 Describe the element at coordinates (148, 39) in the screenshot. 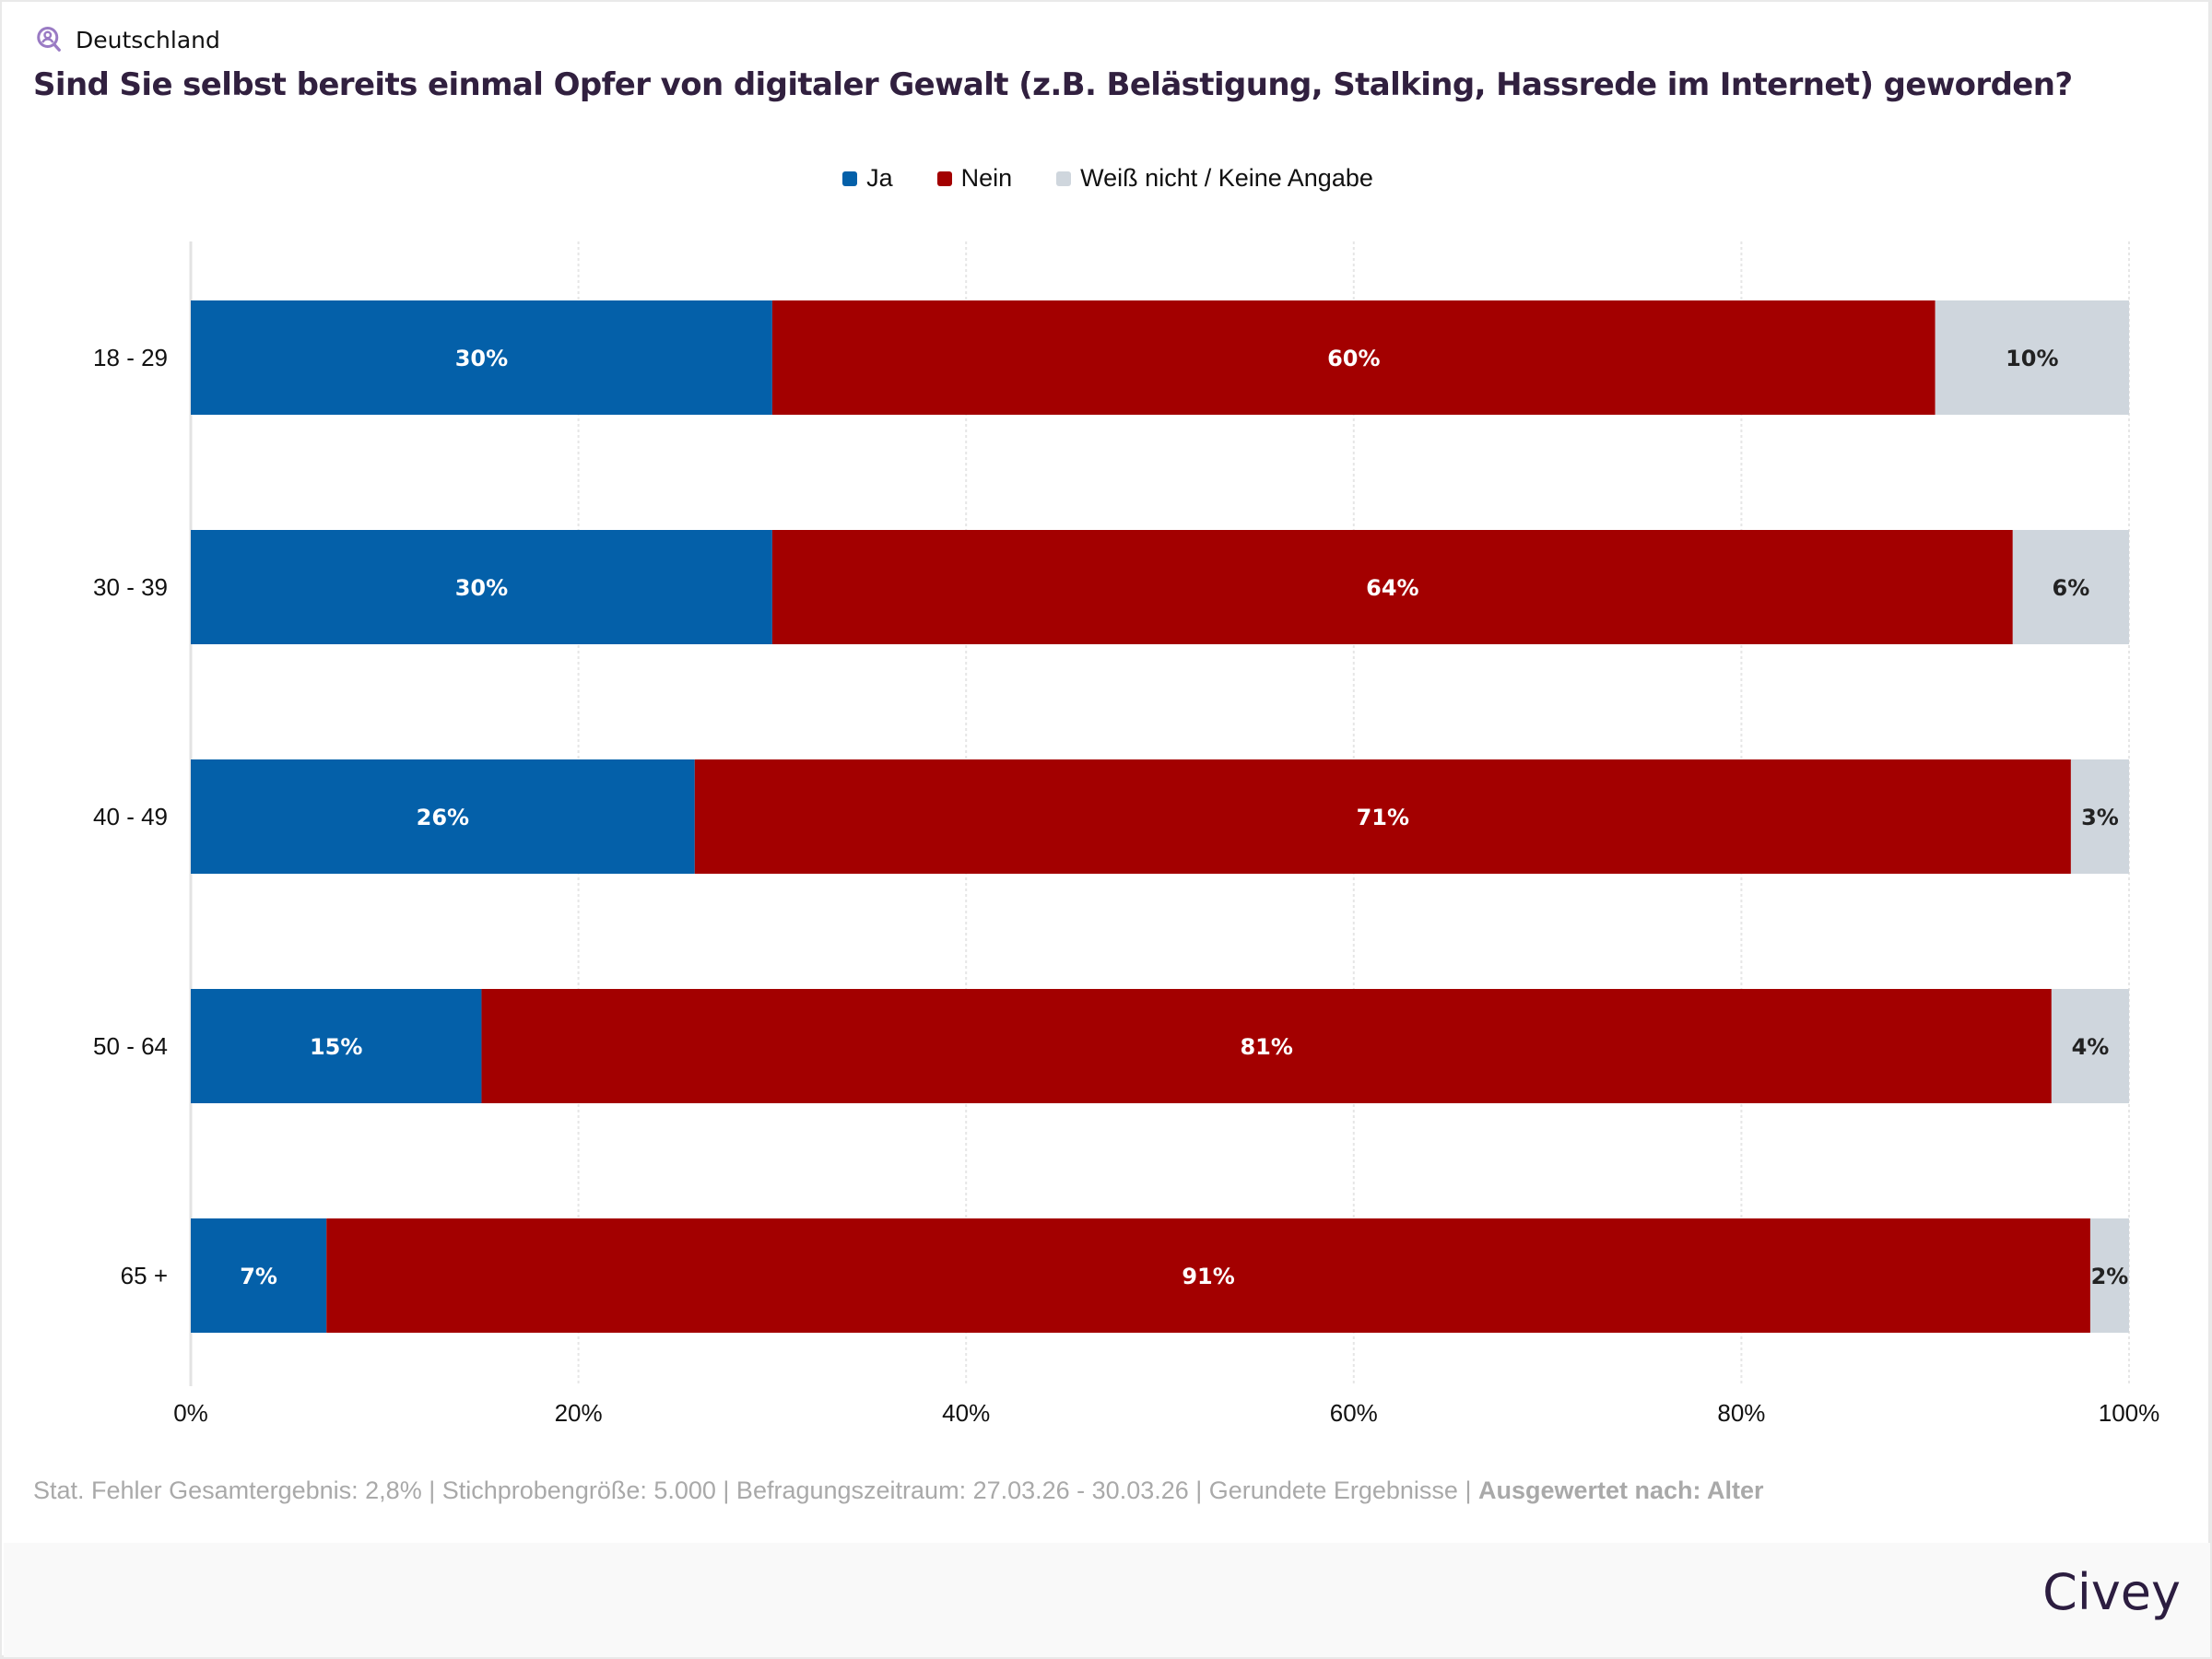

I see `region-label: Deutschland` at that location.